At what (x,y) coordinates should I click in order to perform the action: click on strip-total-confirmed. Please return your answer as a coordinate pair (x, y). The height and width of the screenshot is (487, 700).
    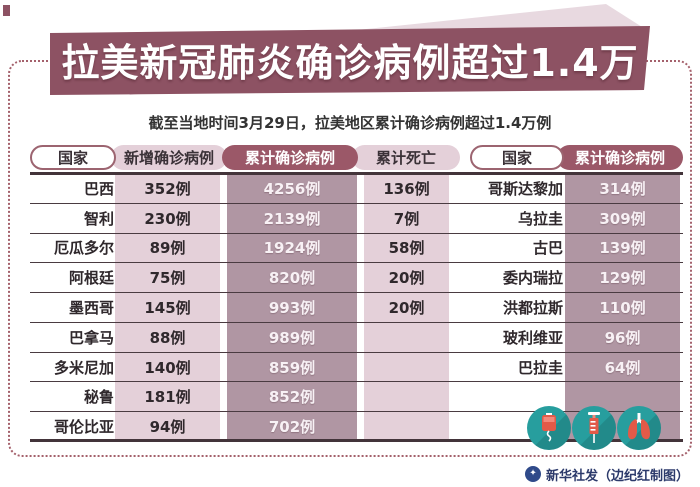
    Looking at the image, I should click on (292, 306).